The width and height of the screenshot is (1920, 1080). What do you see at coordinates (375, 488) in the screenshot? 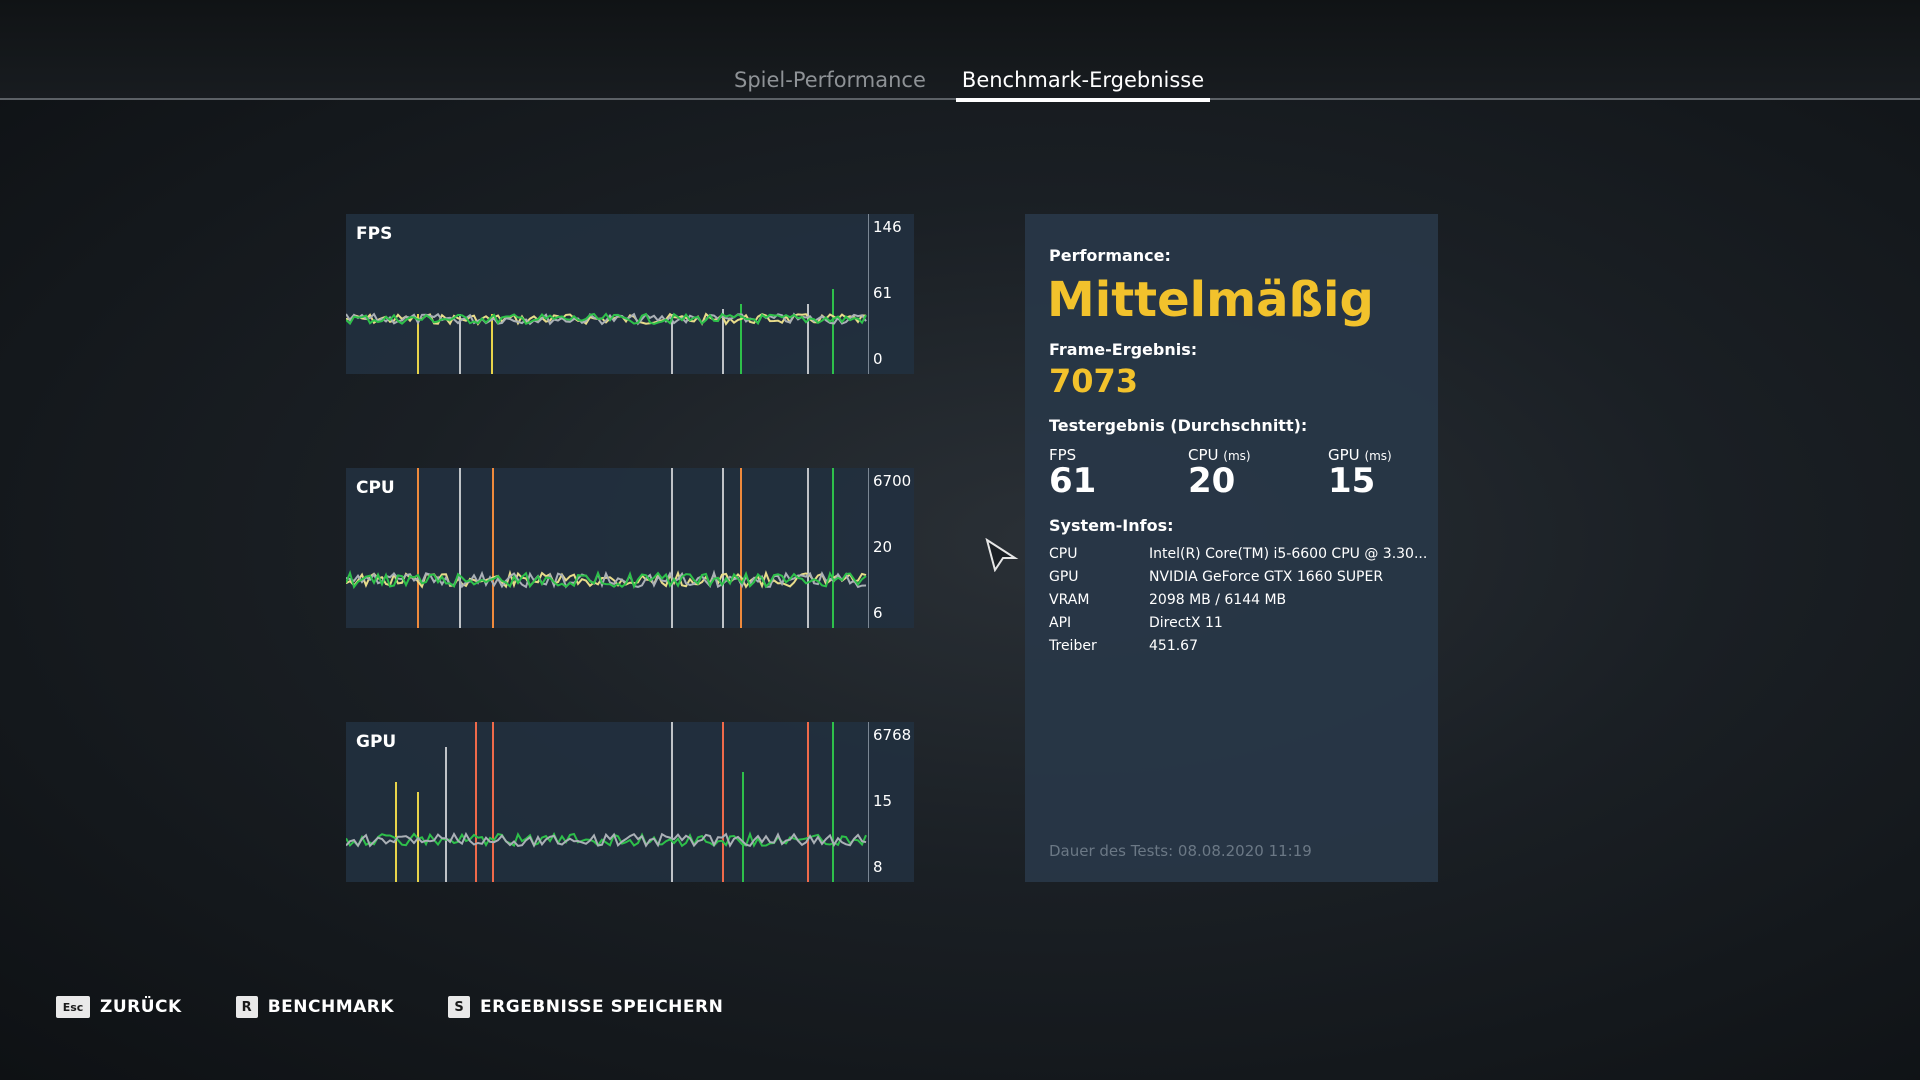
I see `cpu-chart-title: CPU` at bounding box center [375, 488].